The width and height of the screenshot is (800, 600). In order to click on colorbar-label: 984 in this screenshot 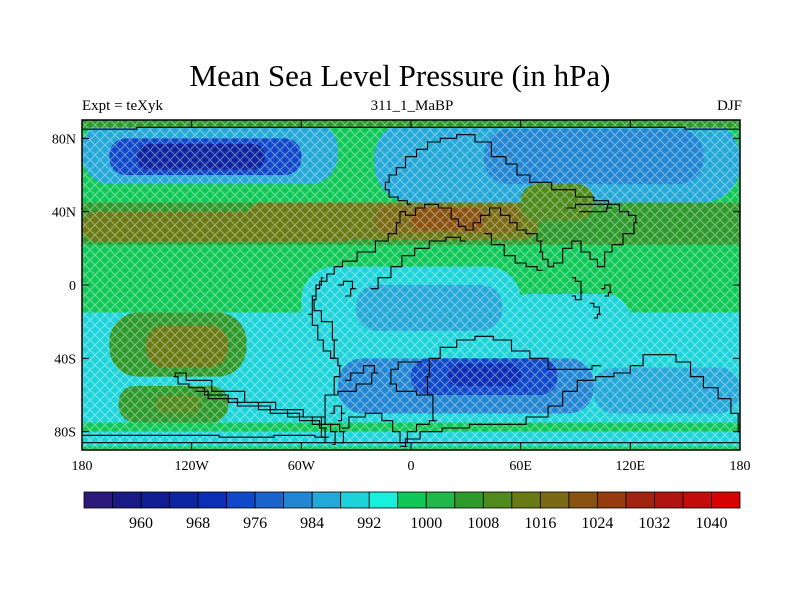, I will do `click(312, 523)`.